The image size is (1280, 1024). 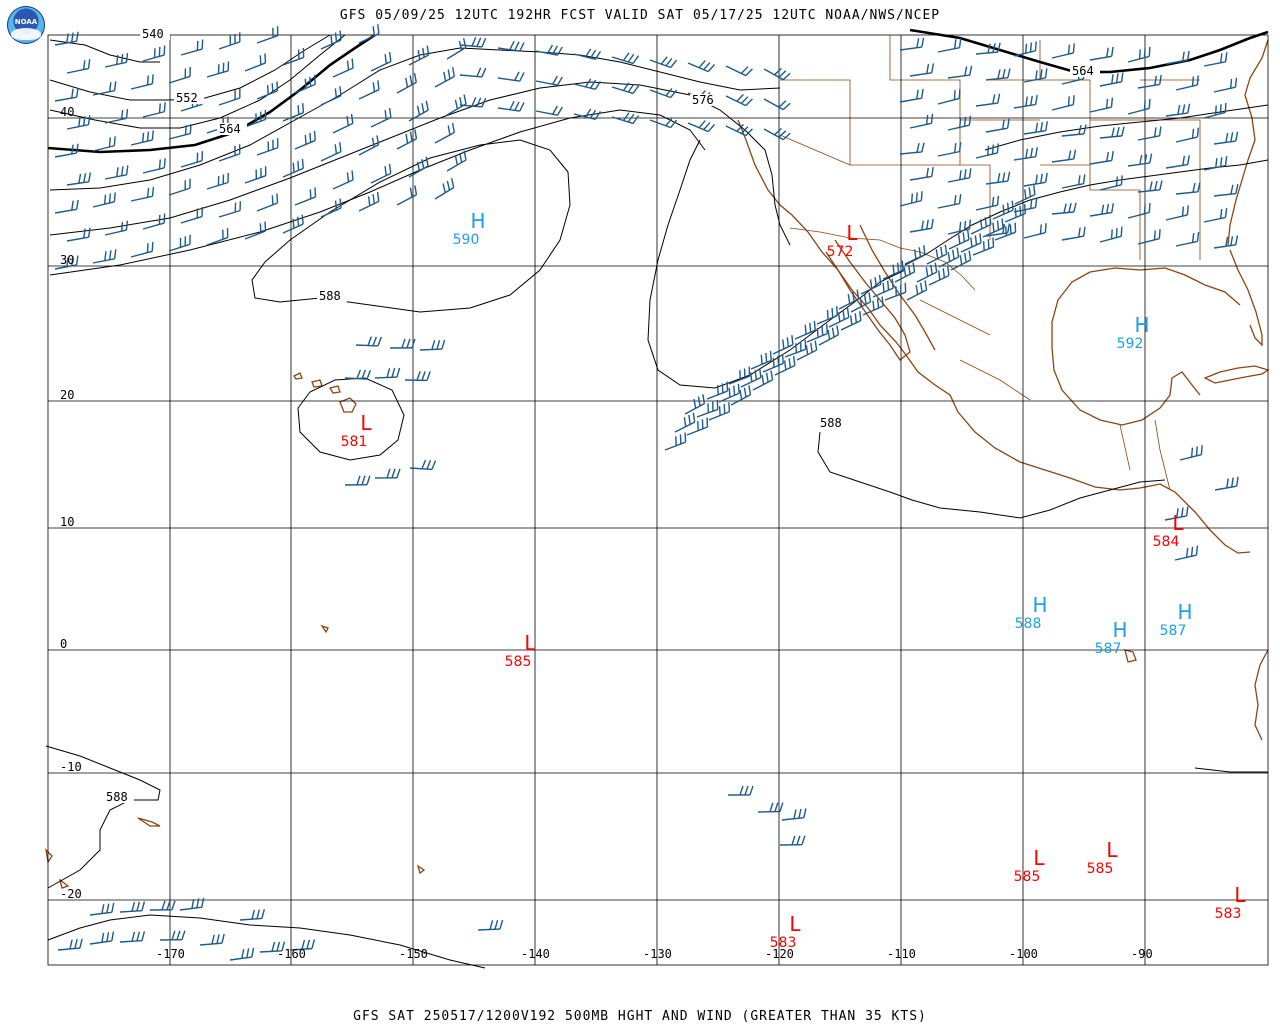 What do you see at coordinates (103, 817) in the screenshot?
I see `contour-588-sw` at bounding box center [103, 817].